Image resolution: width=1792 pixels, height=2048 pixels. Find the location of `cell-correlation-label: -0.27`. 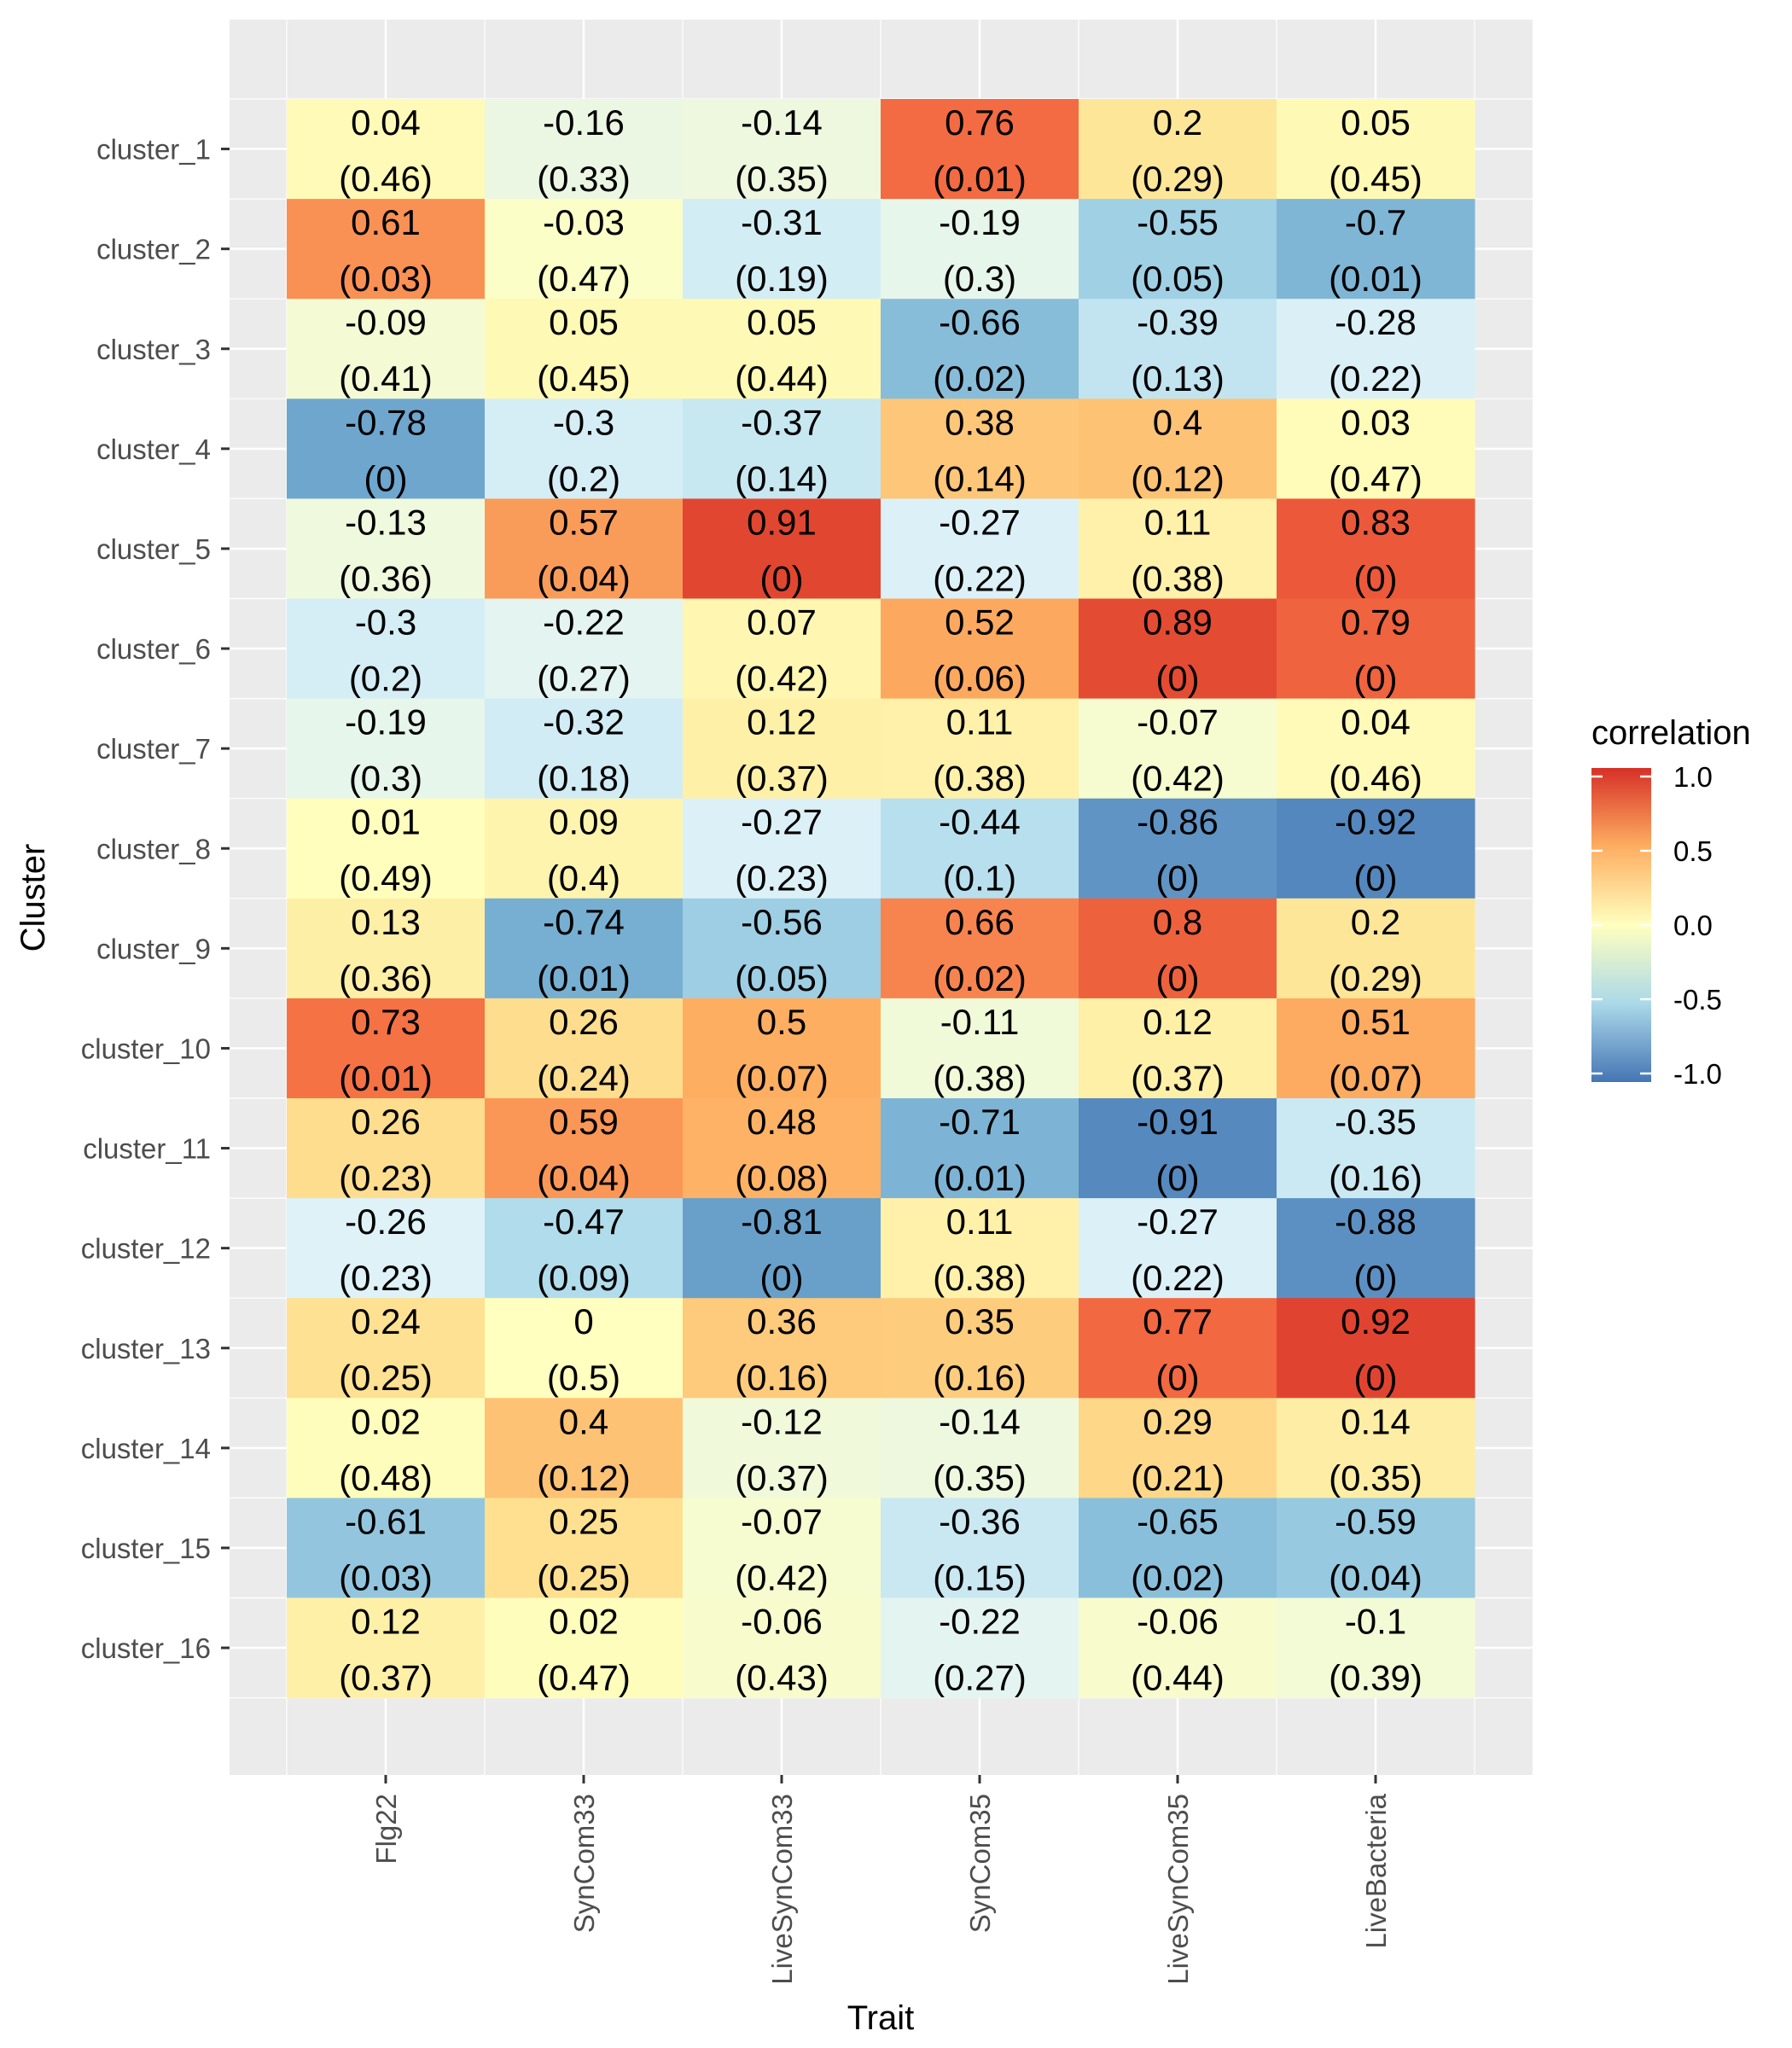

cell-correlation-label: -0.27 is located at coordinates (1178, 1221).